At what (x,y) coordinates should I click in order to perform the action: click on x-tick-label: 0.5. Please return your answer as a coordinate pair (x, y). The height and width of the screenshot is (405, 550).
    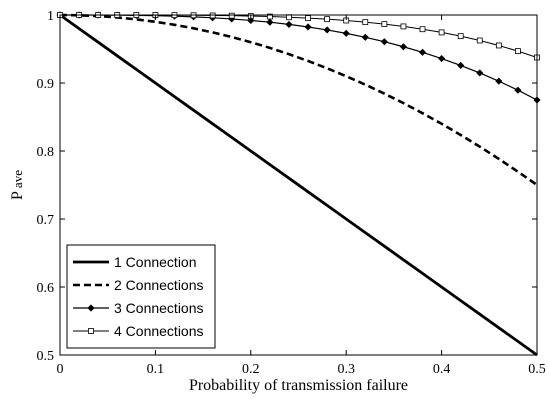
    Looking at the image, I should click on (537, 369).